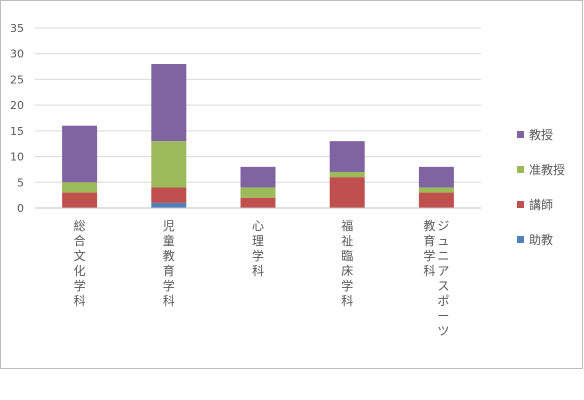 This screenshot has height=400, width=584. What do you see at coordinates (17, 105) in the screenshot?
I see `y-tick-label: 20` at bounding box center [17, 105].